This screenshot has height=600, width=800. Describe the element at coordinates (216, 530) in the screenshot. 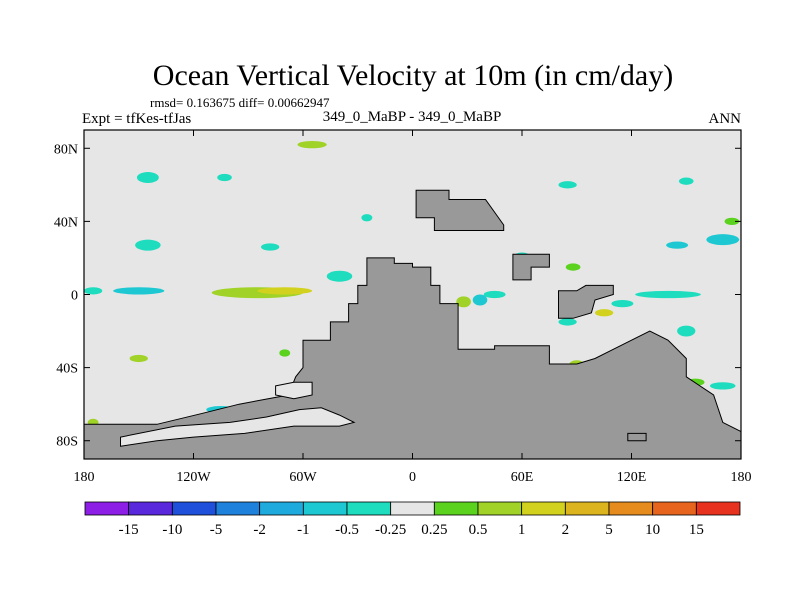

I see `colorbar-label: -5` at that location.